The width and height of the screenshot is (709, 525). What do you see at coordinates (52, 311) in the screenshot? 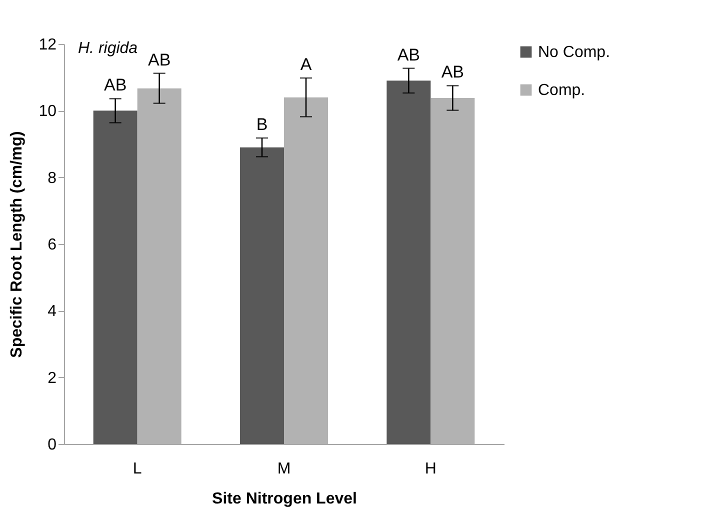
I see `y-tick-label: 4` at bounding box center [52, 311].